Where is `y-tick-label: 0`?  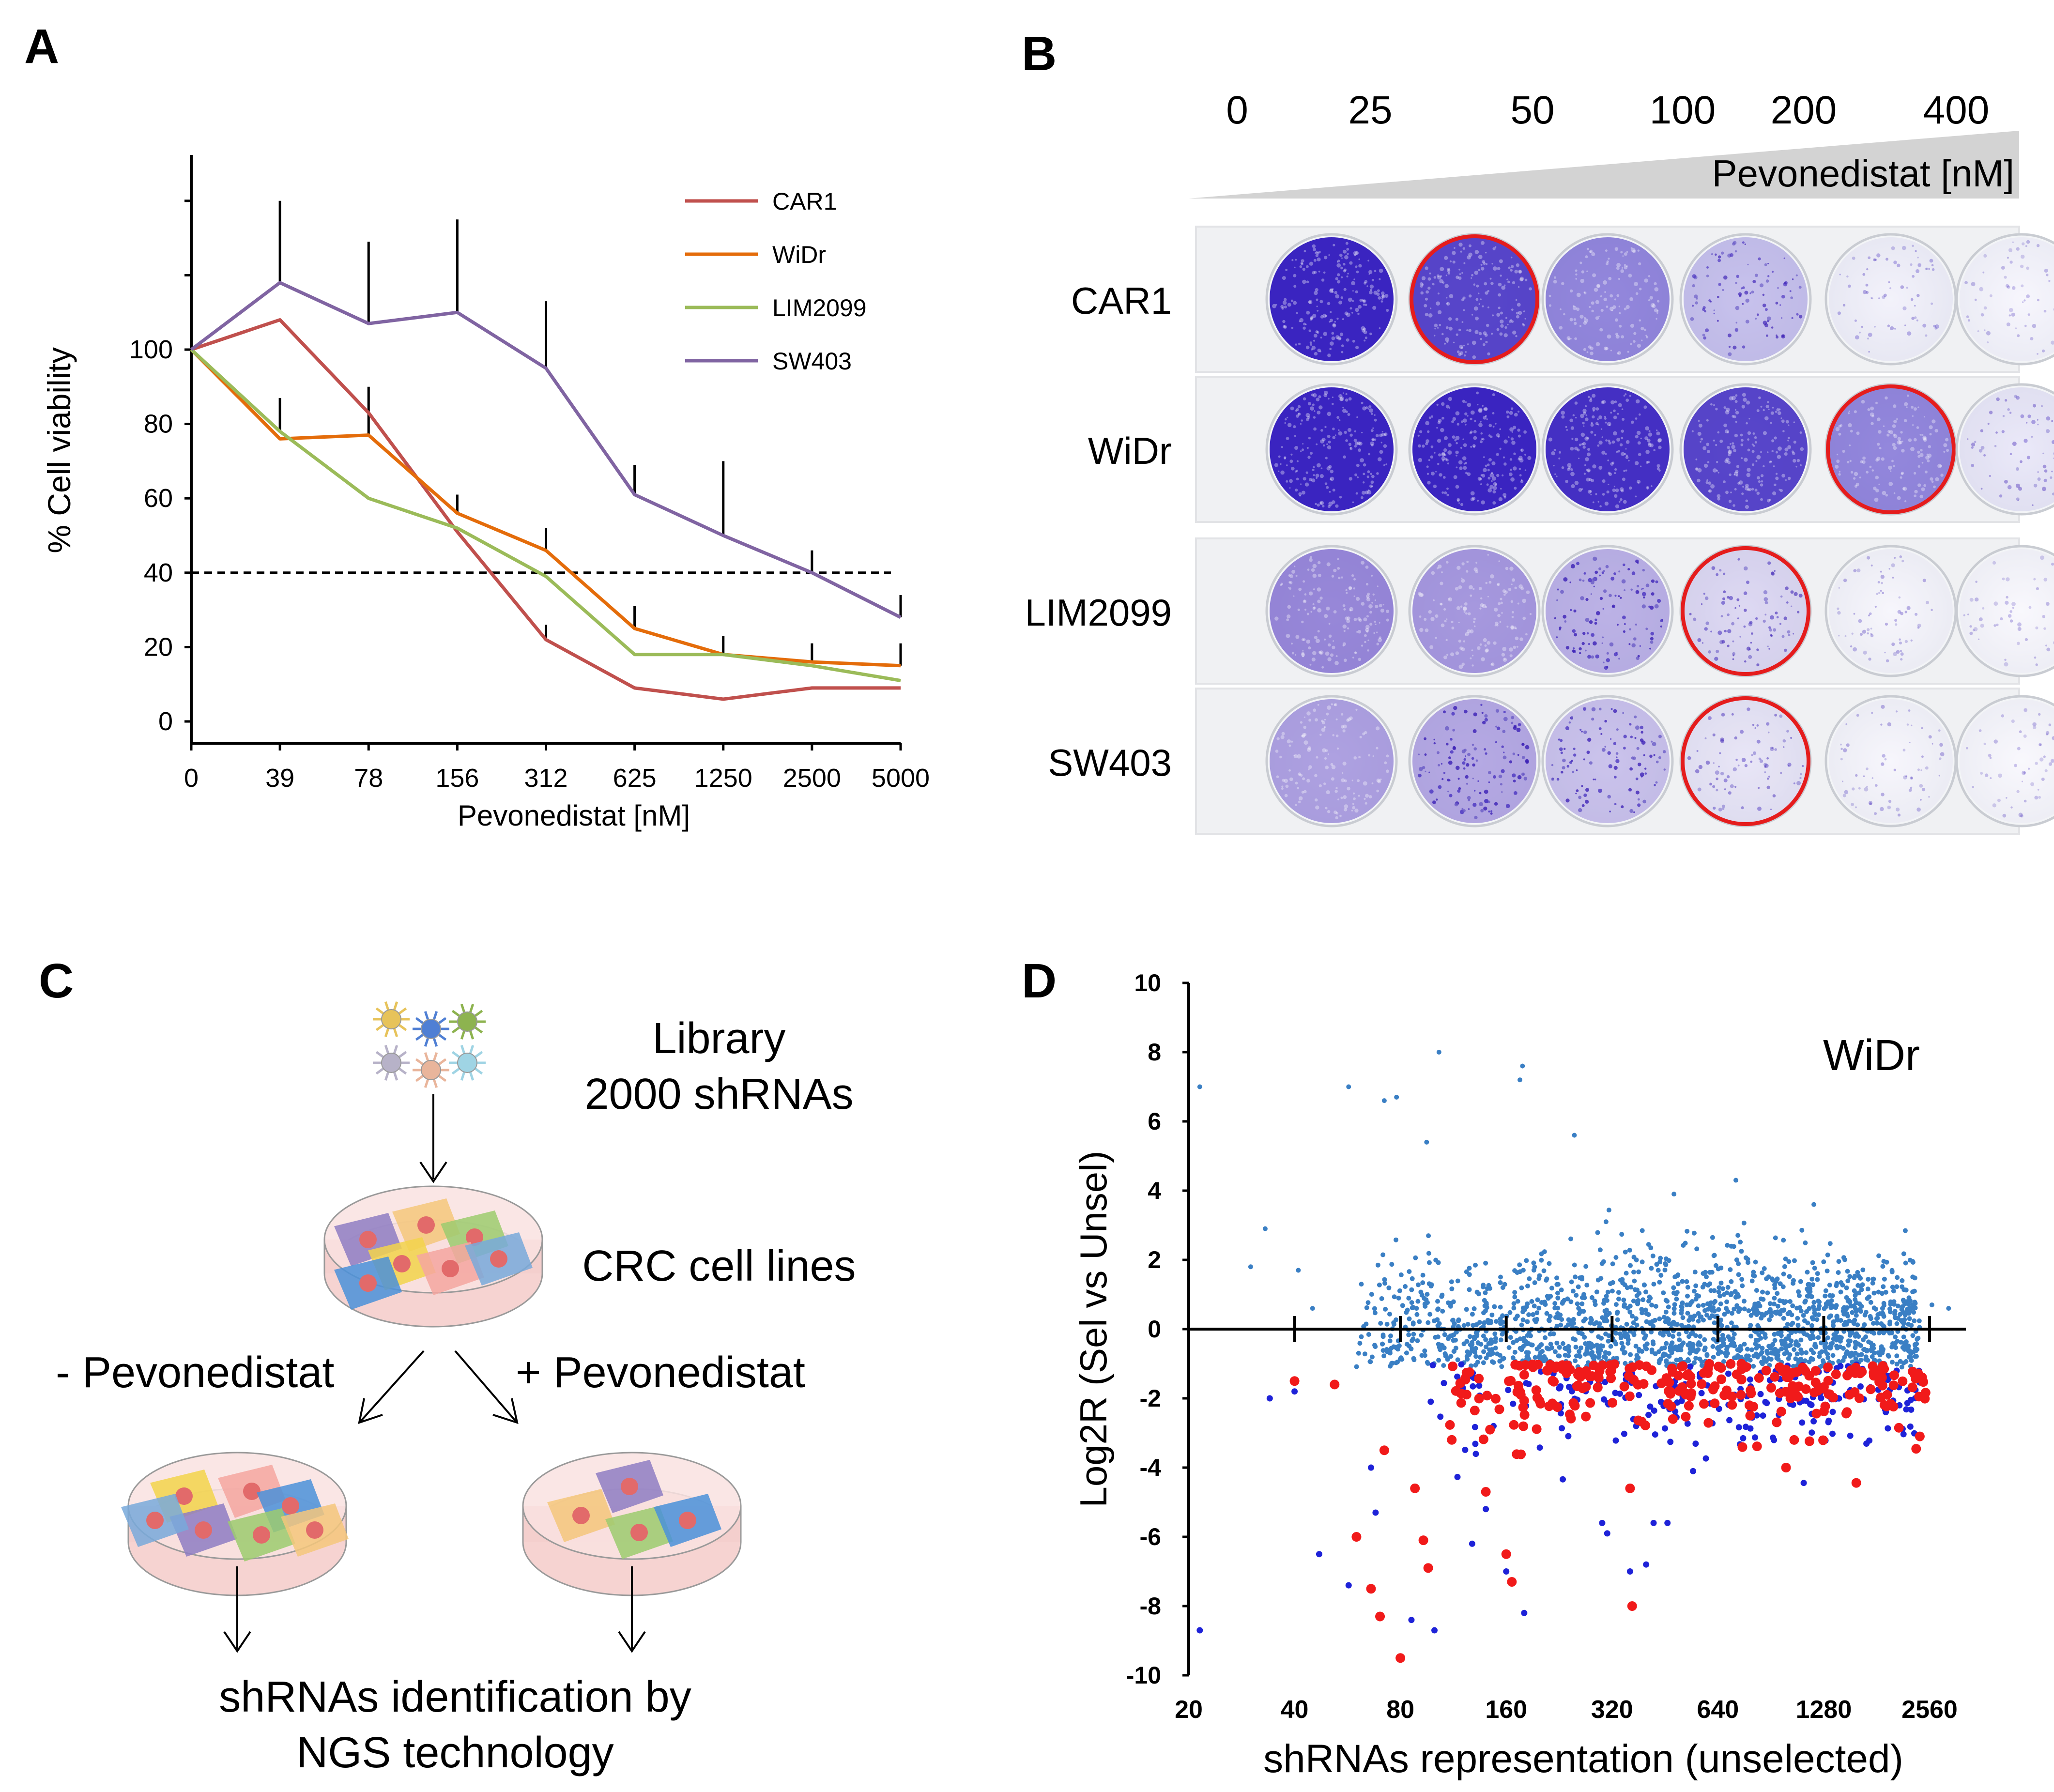
y-tick-label: 0 is located at coordinates (165, 721).